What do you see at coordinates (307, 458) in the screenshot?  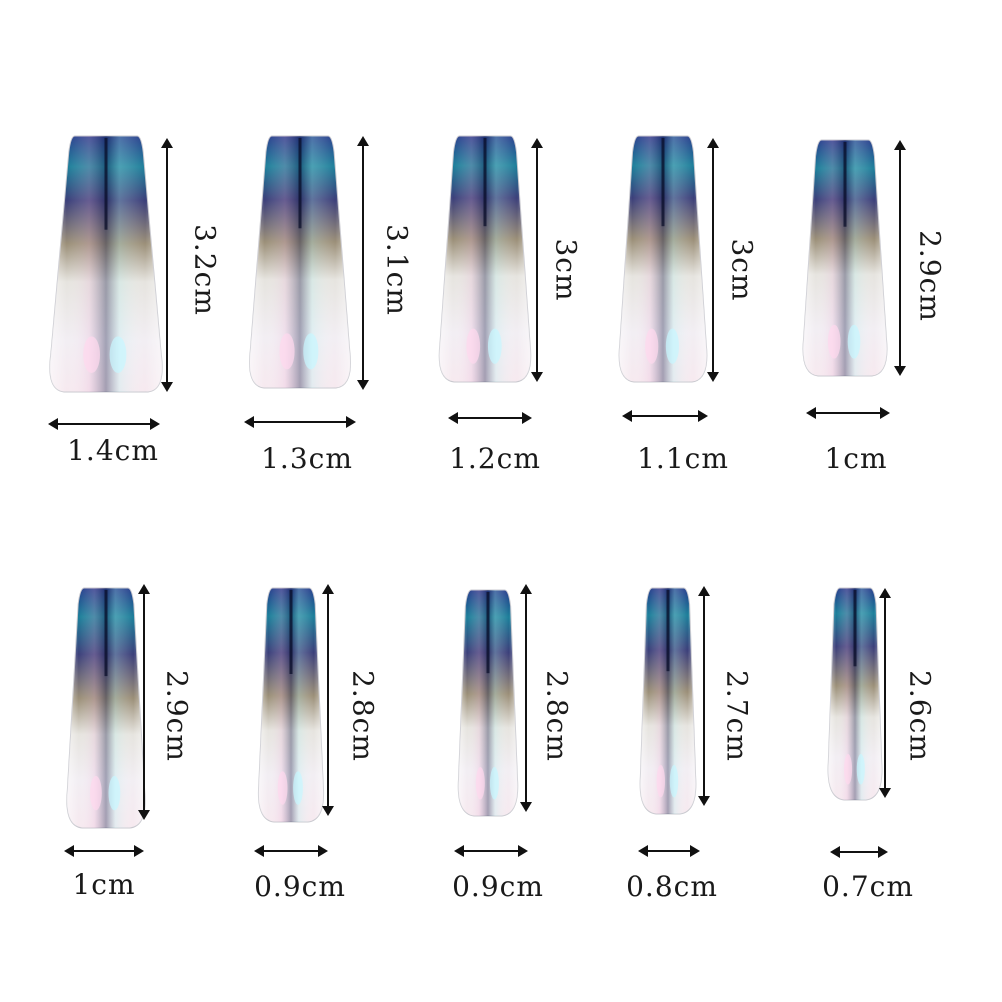 I see `width-label: 1.3cm` at bounding box center [307, 458].